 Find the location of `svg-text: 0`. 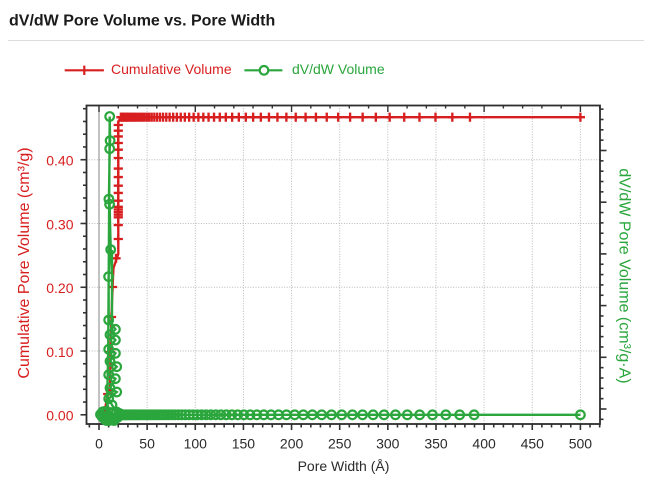

svg-text: 0 is located at coordinates (99, 444).